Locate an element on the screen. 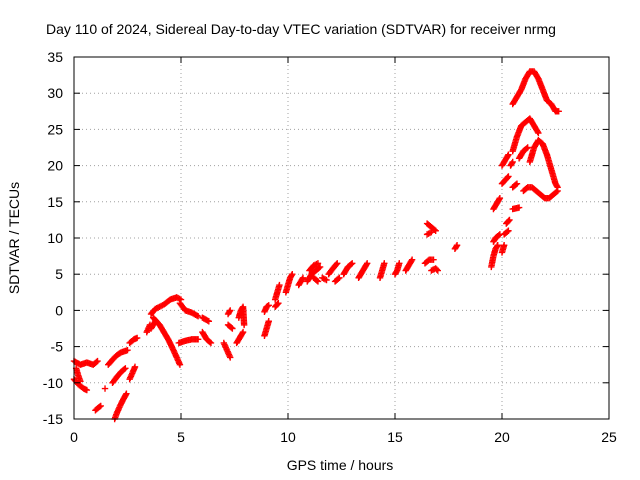 This screenshot has width=640, height=480. y-tick-label: 0 is located at coordinates (59, 310).